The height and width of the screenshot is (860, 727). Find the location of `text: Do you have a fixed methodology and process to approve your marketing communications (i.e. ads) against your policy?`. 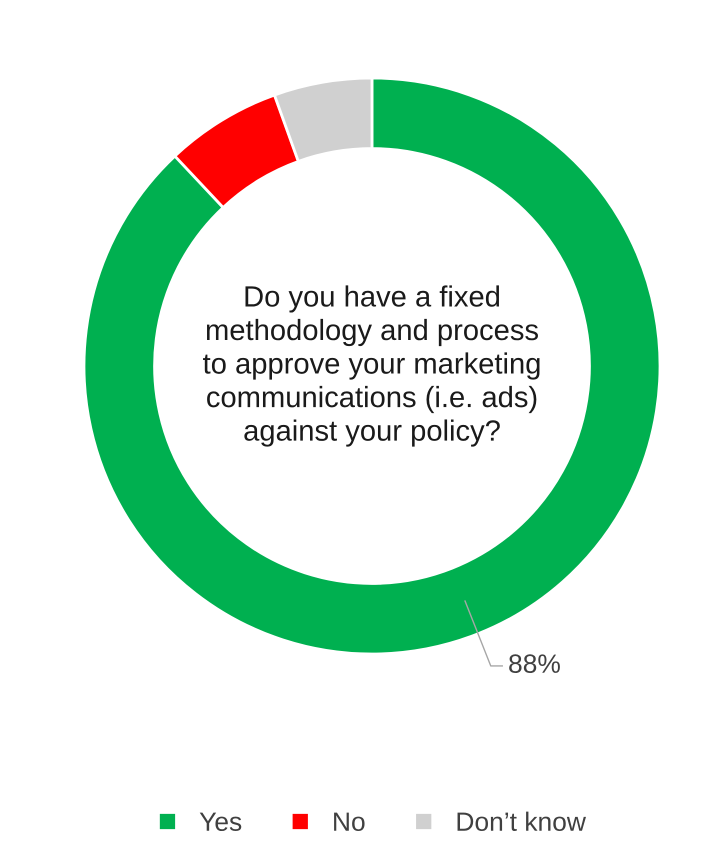

text: Do you have a fixed methodology and process to approve your marketing communications (i.e. ads) against your policy? is located at coordinates (371, 366).